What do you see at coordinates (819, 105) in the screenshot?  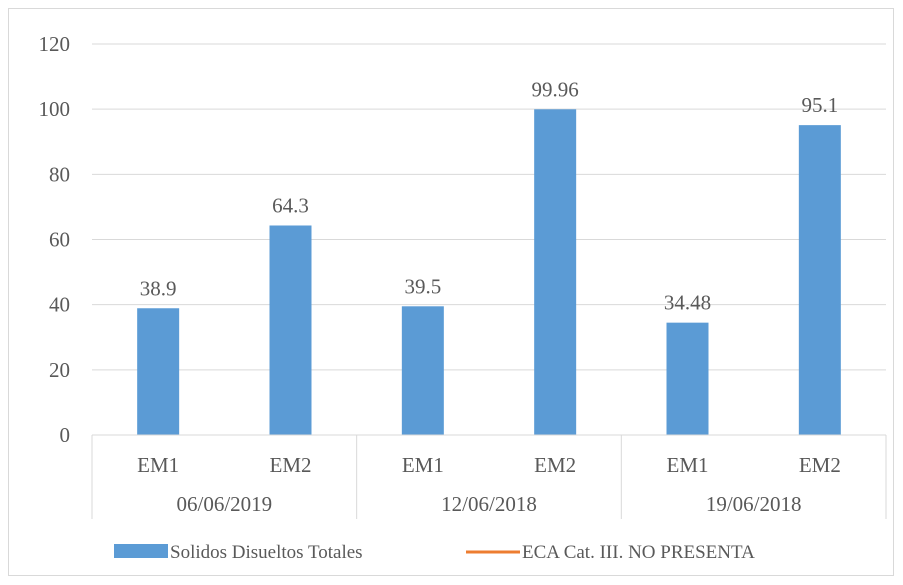 I see `data-label: 95.1` at bounding box center [819, 105].